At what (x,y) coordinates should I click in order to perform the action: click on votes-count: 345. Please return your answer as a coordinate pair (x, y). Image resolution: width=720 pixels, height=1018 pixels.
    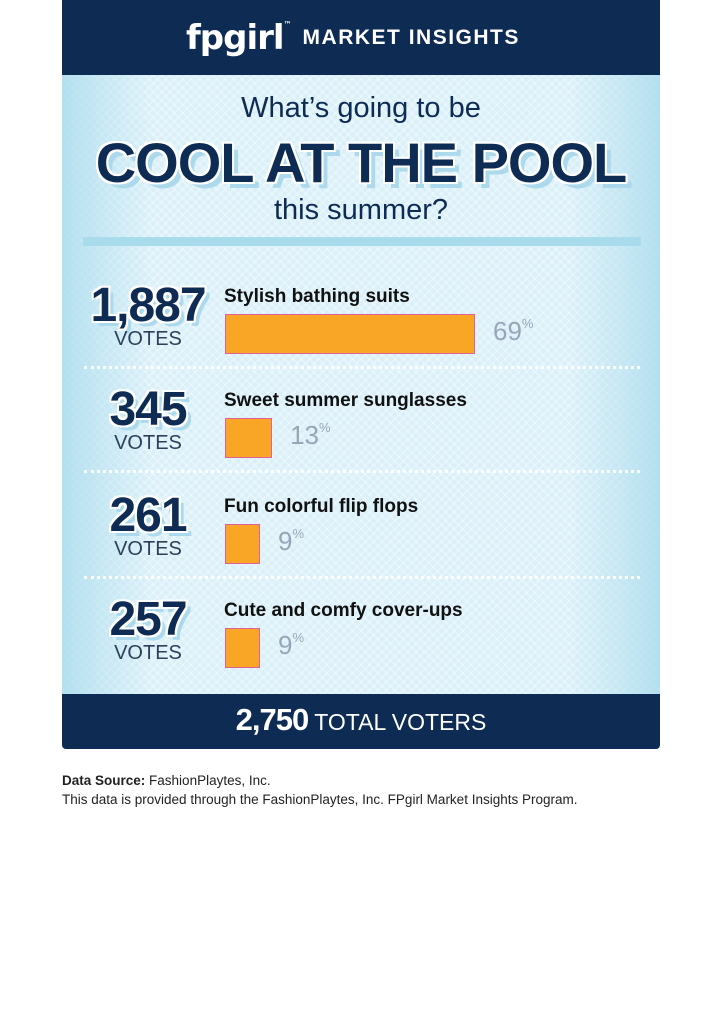
    Looking at the image, I should click on (148, 409).